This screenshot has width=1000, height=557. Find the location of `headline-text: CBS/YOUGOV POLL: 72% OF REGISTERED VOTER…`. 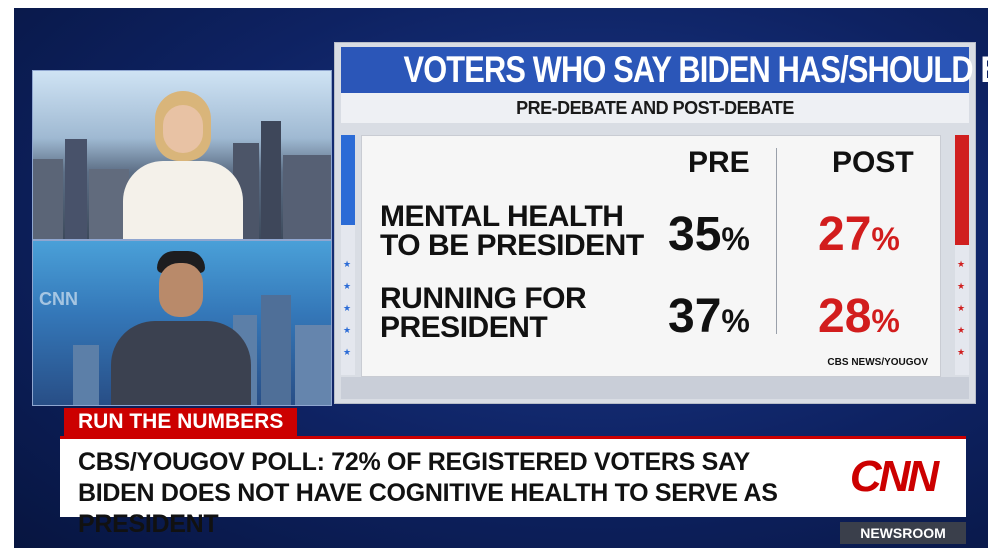

headline-text: CBS/YOUGOV POLL: 72% OF REGISTERED VOTER… is located at coordinates (428, 493).